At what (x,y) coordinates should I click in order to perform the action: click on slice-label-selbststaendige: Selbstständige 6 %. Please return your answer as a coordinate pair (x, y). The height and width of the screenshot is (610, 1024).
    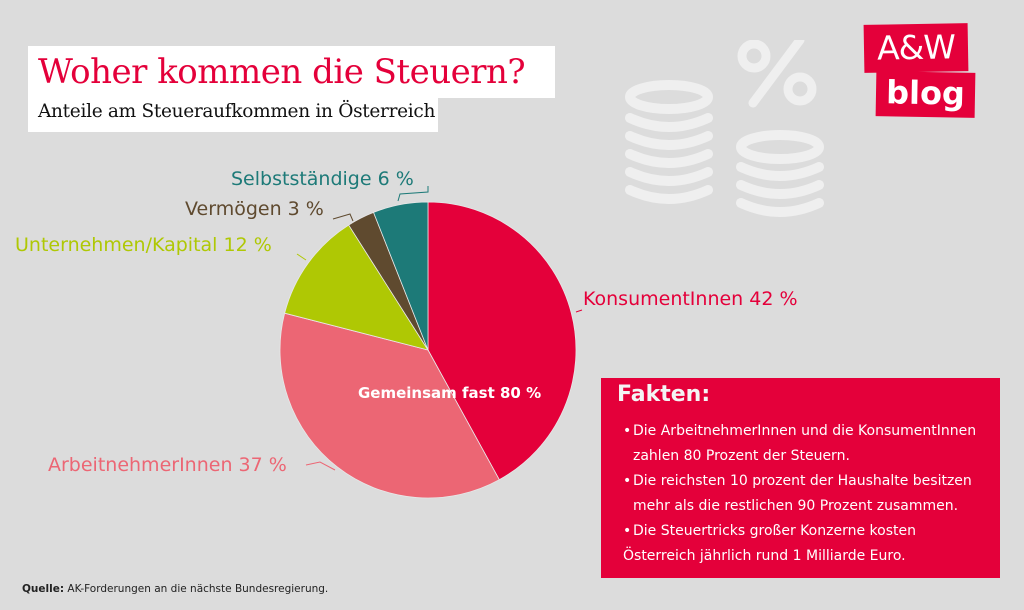
    Looking at the image, I should click on (322, 179).